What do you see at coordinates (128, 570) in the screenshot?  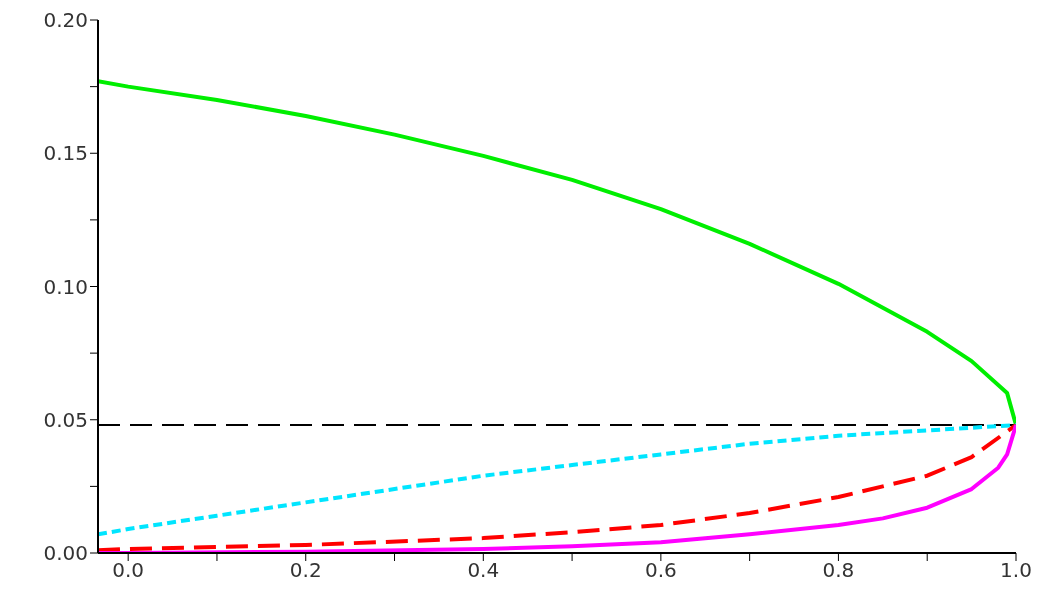 I see `x-tick-label: 0.0` at bounding box center [128, 570].